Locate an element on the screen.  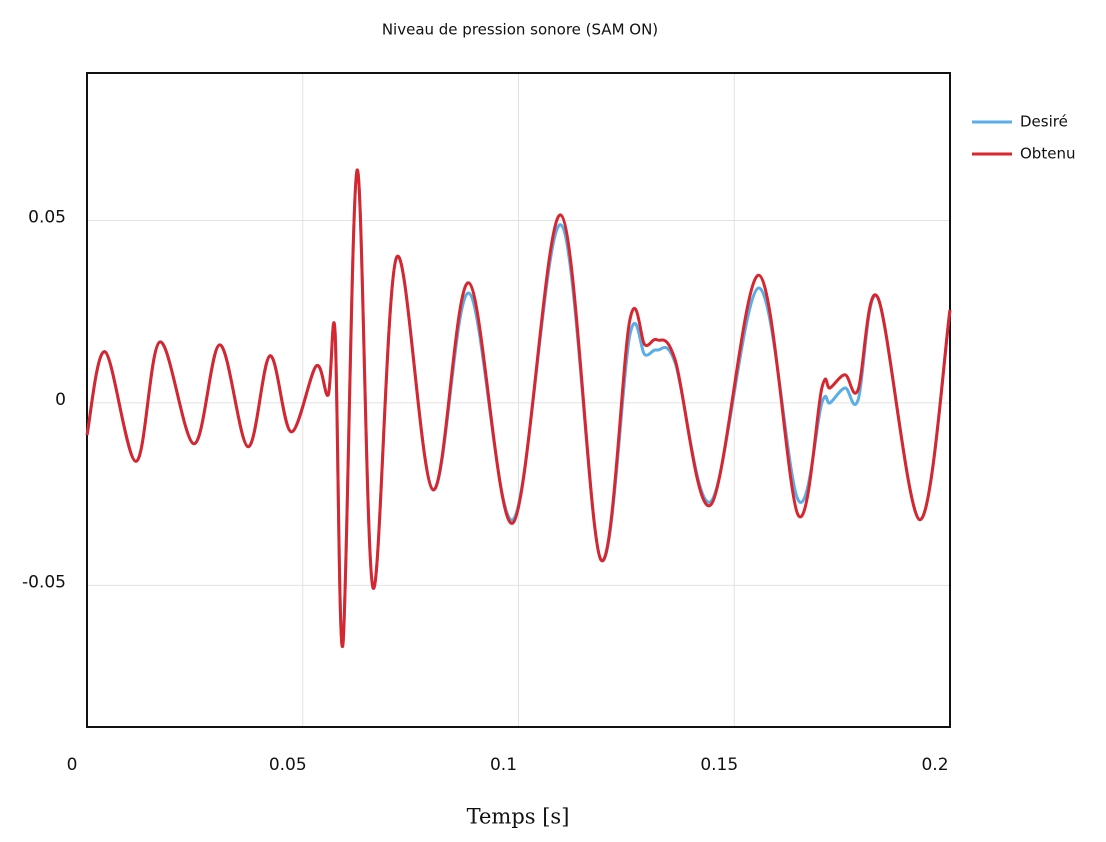
x-axis-label: Temps [s] is located at coordinates (518, 817).